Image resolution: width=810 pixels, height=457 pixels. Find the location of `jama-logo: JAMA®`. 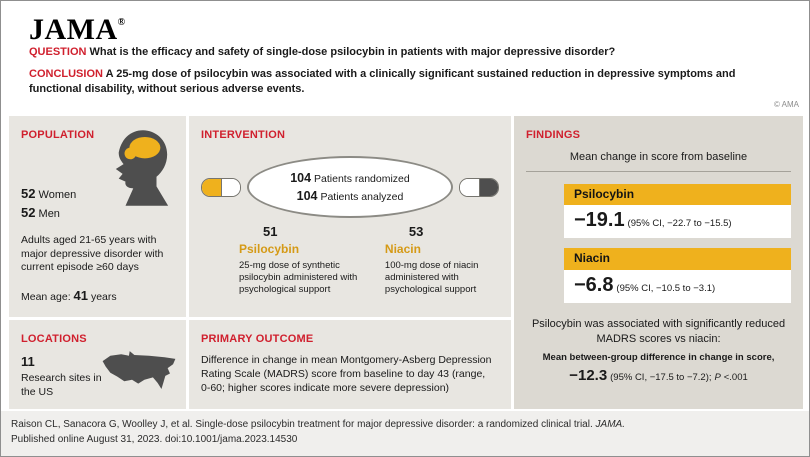

jama-logo: JAMA® is located at coordinates (77, 26).